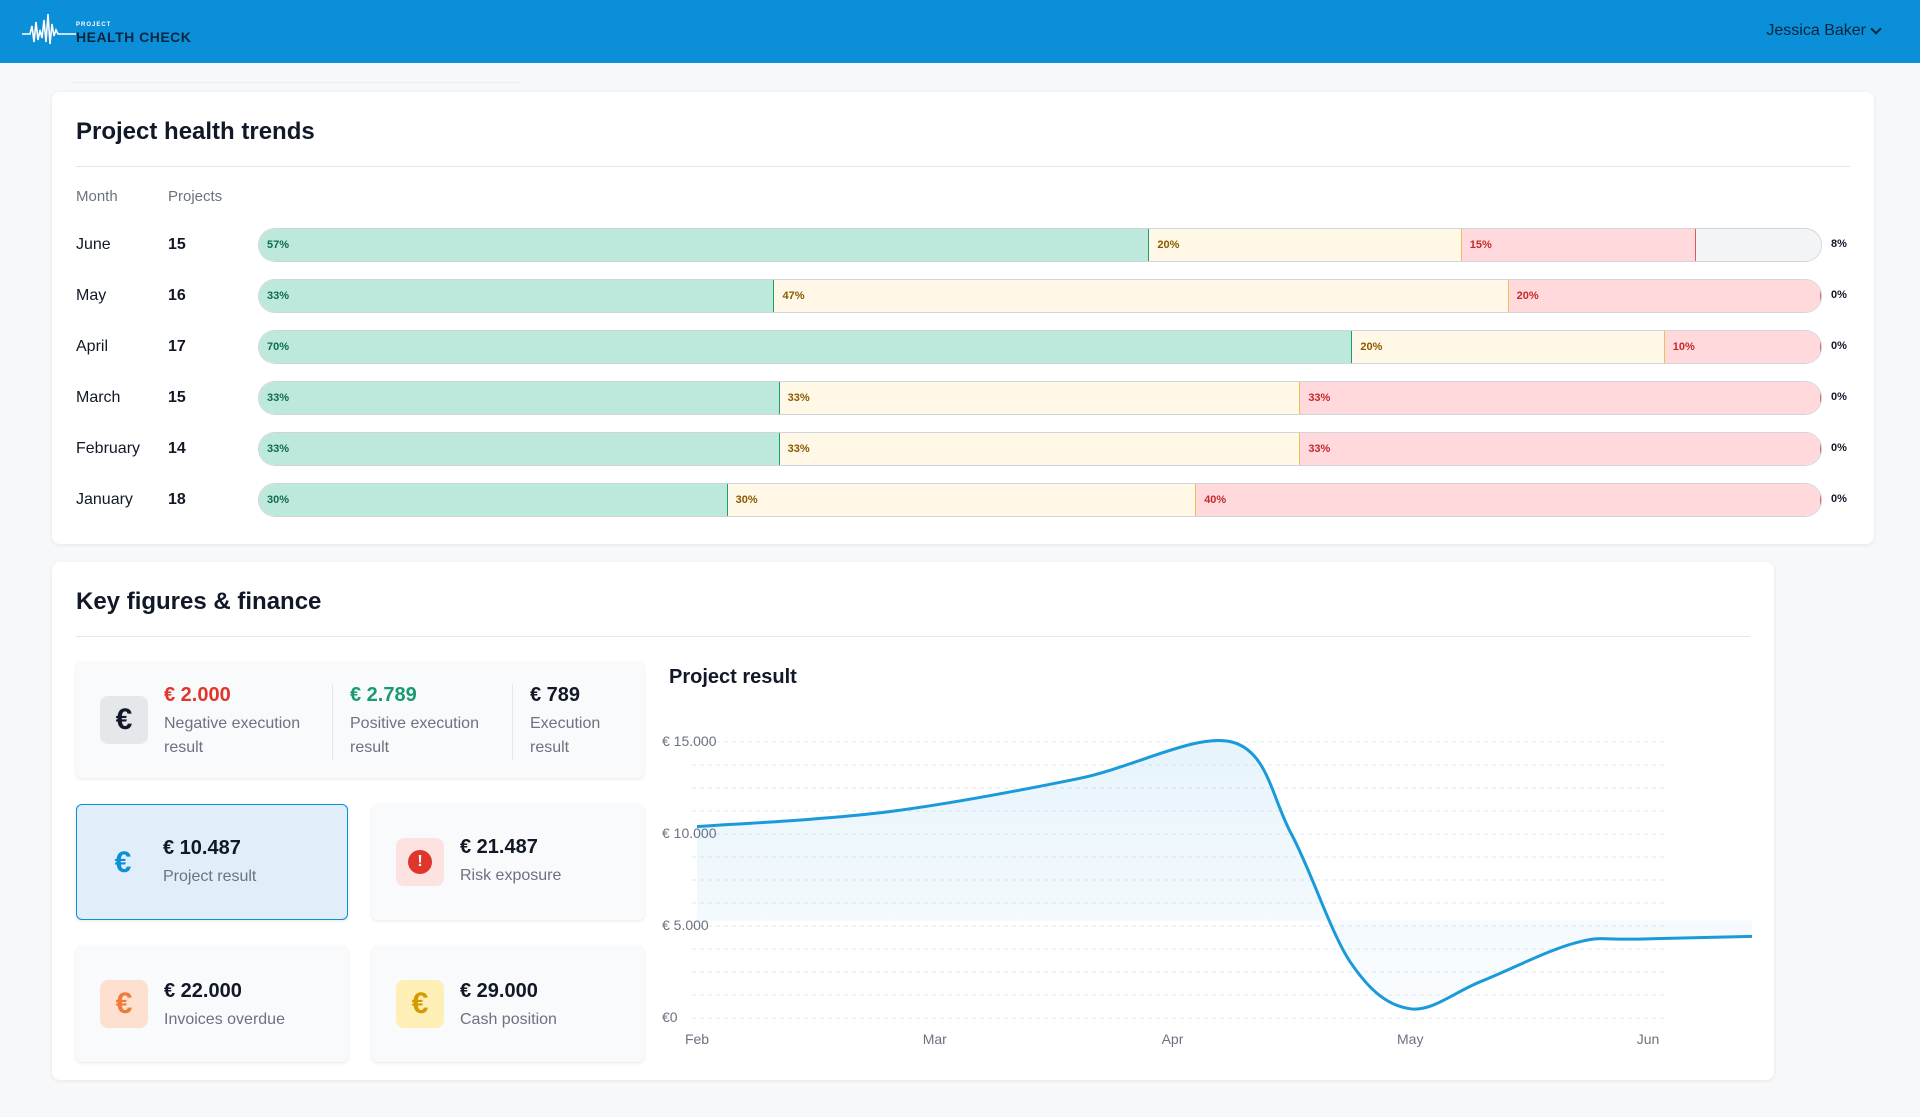 The image size is (1920, 1117). What do you see at coordinates (1816, 30) in the screenshot?
I see `user-name: Jessica Baker` at bounding box center [1816, 30].